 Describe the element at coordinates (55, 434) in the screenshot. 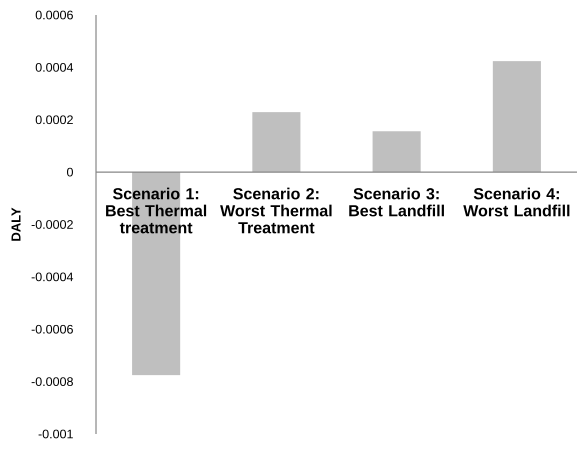

I see `y-tick-label: -0.001` at that location.